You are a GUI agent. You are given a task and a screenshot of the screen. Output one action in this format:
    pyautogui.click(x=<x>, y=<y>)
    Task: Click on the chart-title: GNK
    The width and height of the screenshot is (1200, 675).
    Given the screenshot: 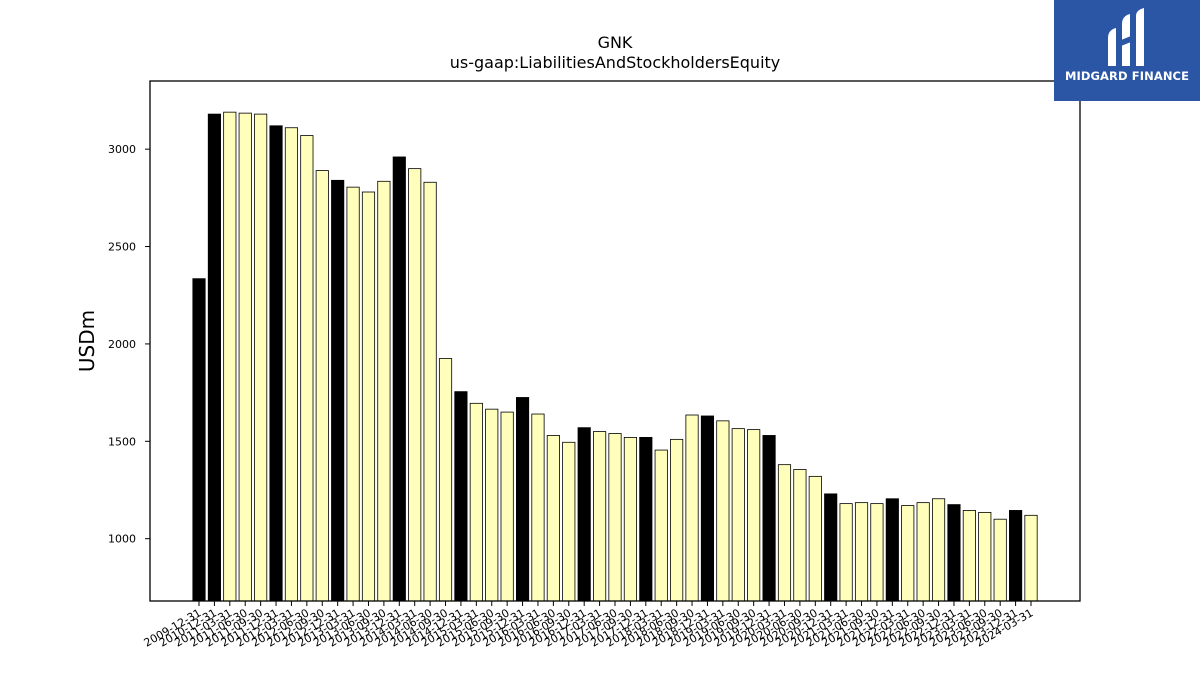 What is the action you would take?
    pyautogui.click(x=615, y=42)
    